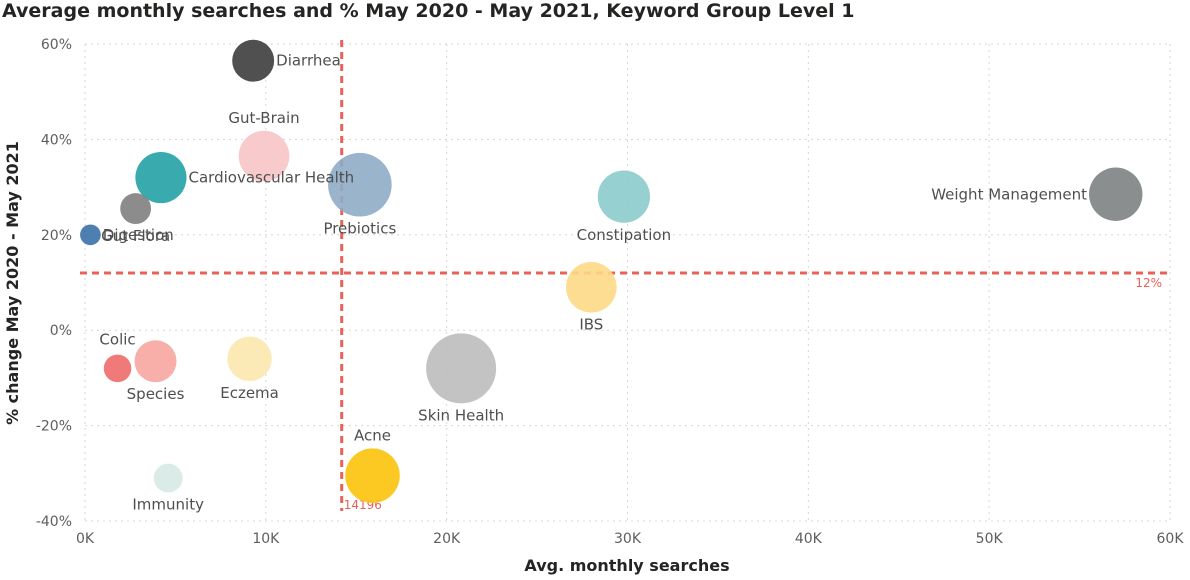  What do you see at coordinates (447, 539) in the screenshot?
I see `x-tick-label: 20K` at bounding box center [447, 539].